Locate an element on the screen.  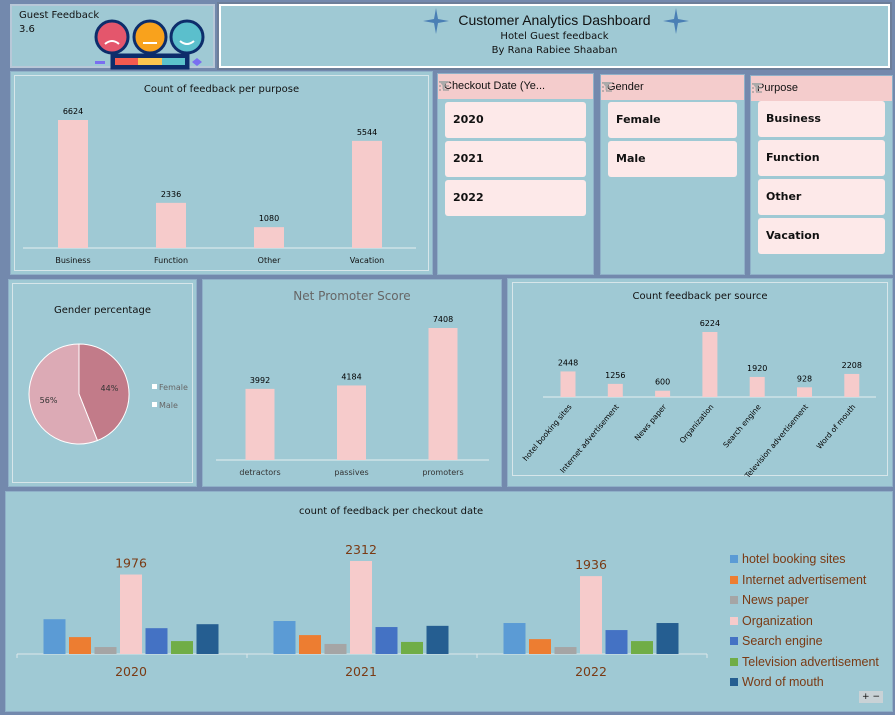
feedback-faces-icon is located at coordinates (149, 44).